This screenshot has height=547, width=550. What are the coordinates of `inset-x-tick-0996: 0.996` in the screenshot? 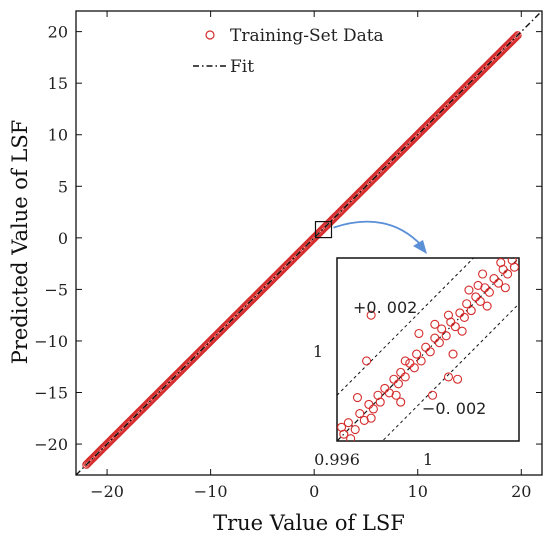 It's located at (337, 459).